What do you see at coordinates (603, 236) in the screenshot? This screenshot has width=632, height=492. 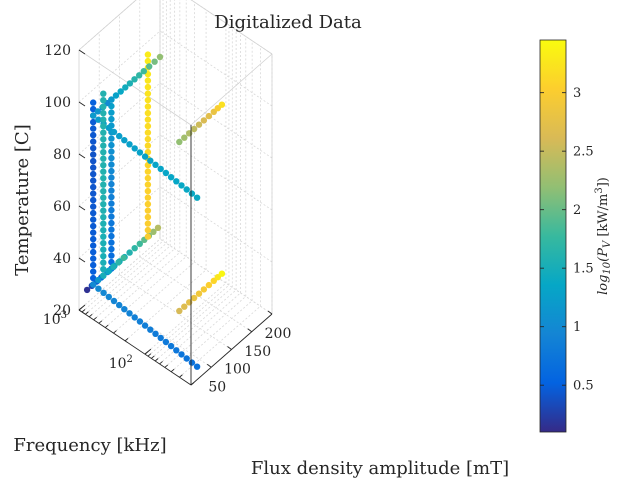 I see `colorbar-label: log10(PV [kW/m3])` at bounding box center [603, 236].